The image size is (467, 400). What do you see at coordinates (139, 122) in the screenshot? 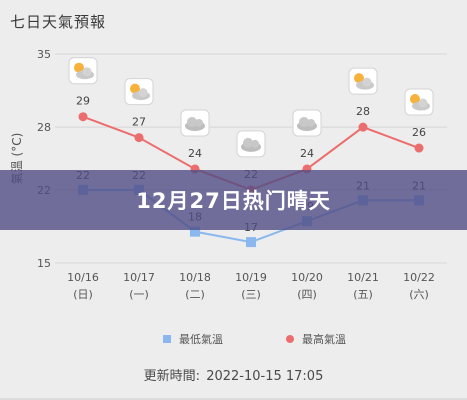
I see `high-data-label: 27` at bounding box center [139, 122].